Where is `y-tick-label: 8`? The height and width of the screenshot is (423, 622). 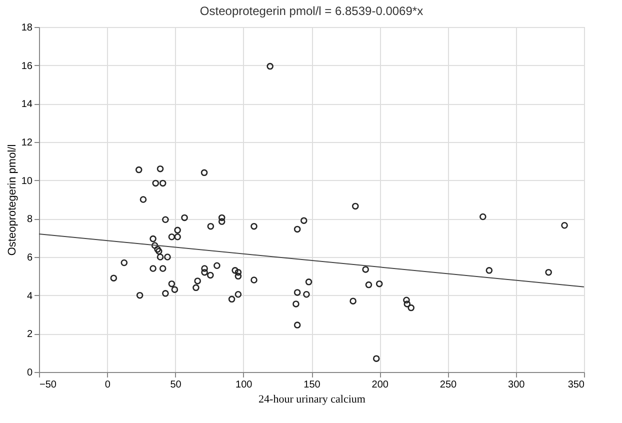 y-tick-label: 8 is located at coordinates (29, 220).